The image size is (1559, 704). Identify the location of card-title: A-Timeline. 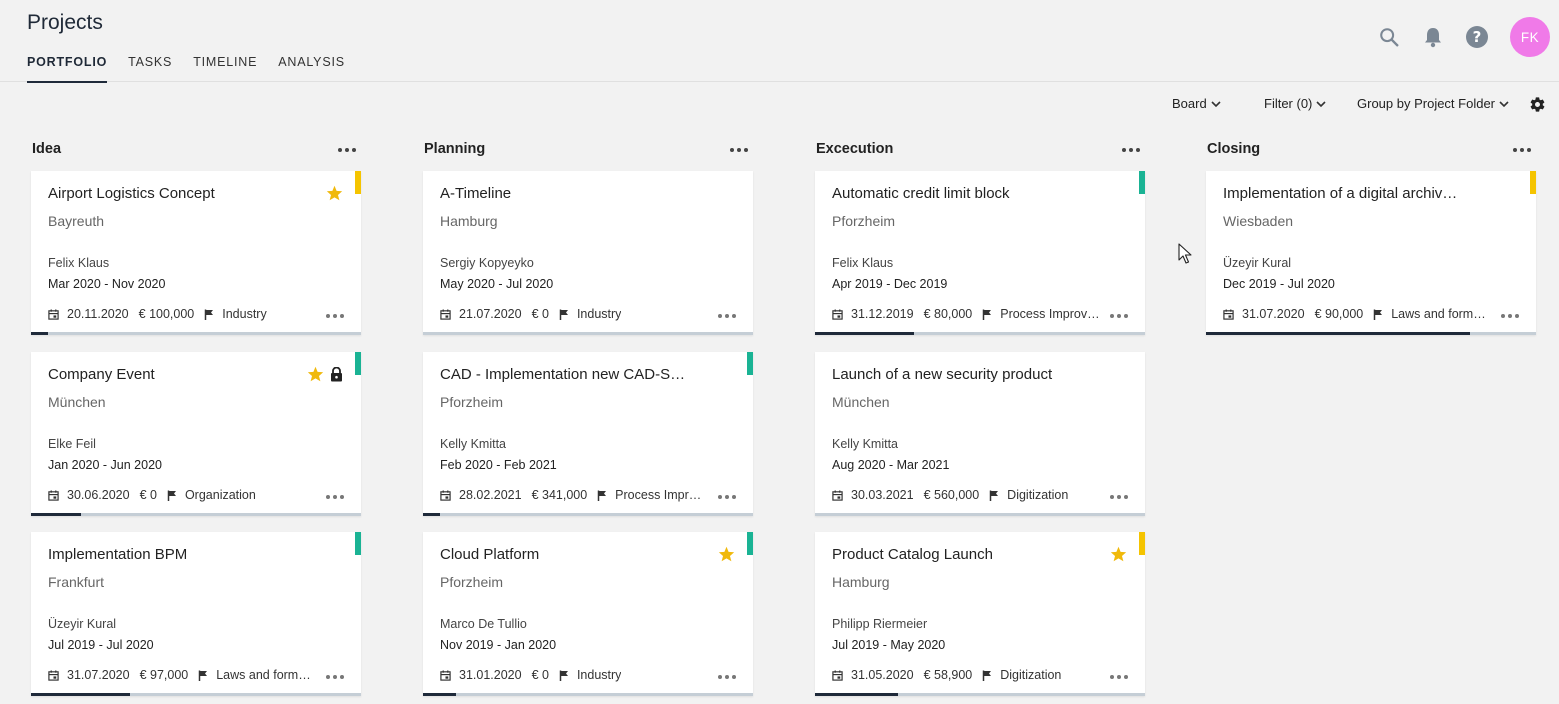
(476, 193).